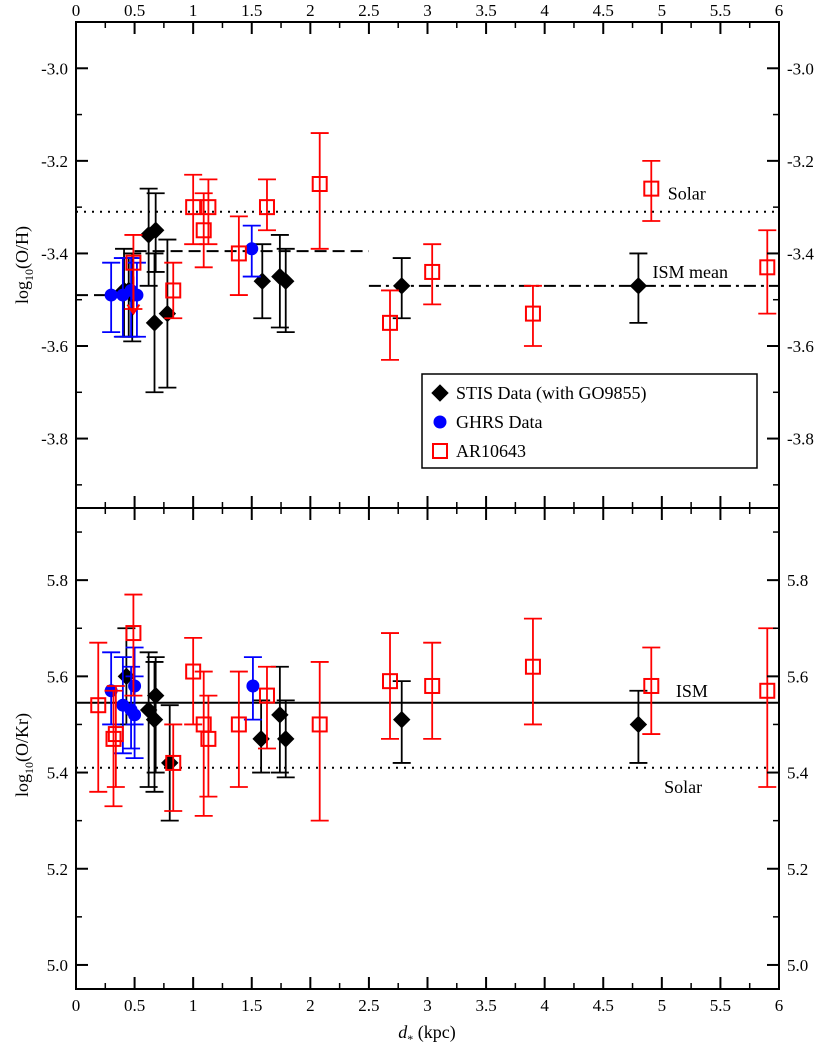 The height and width of the screenshot is (1049, 830). Describe the element at coordinates (134, 10) in the screenshot. I see `xtick-label-top-1: 0.5` at that location.